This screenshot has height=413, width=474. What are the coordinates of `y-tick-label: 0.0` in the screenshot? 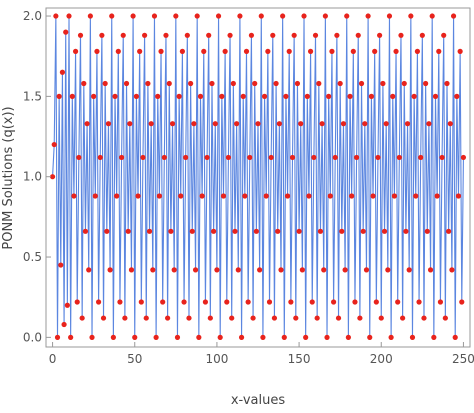 It's located at (32, 337).